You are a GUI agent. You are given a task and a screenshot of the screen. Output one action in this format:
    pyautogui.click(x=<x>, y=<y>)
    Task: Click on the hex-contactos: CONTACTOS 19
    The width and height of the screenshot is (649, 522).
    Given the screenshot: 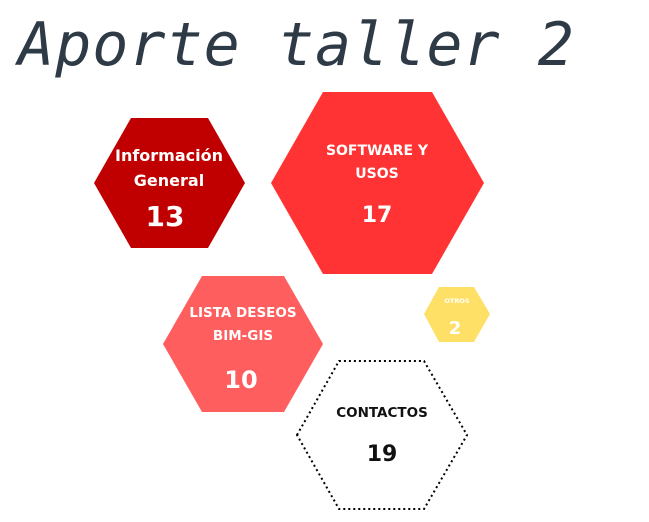 What is the action you would take?
    pyautogui.click(x=382, y=435)
    